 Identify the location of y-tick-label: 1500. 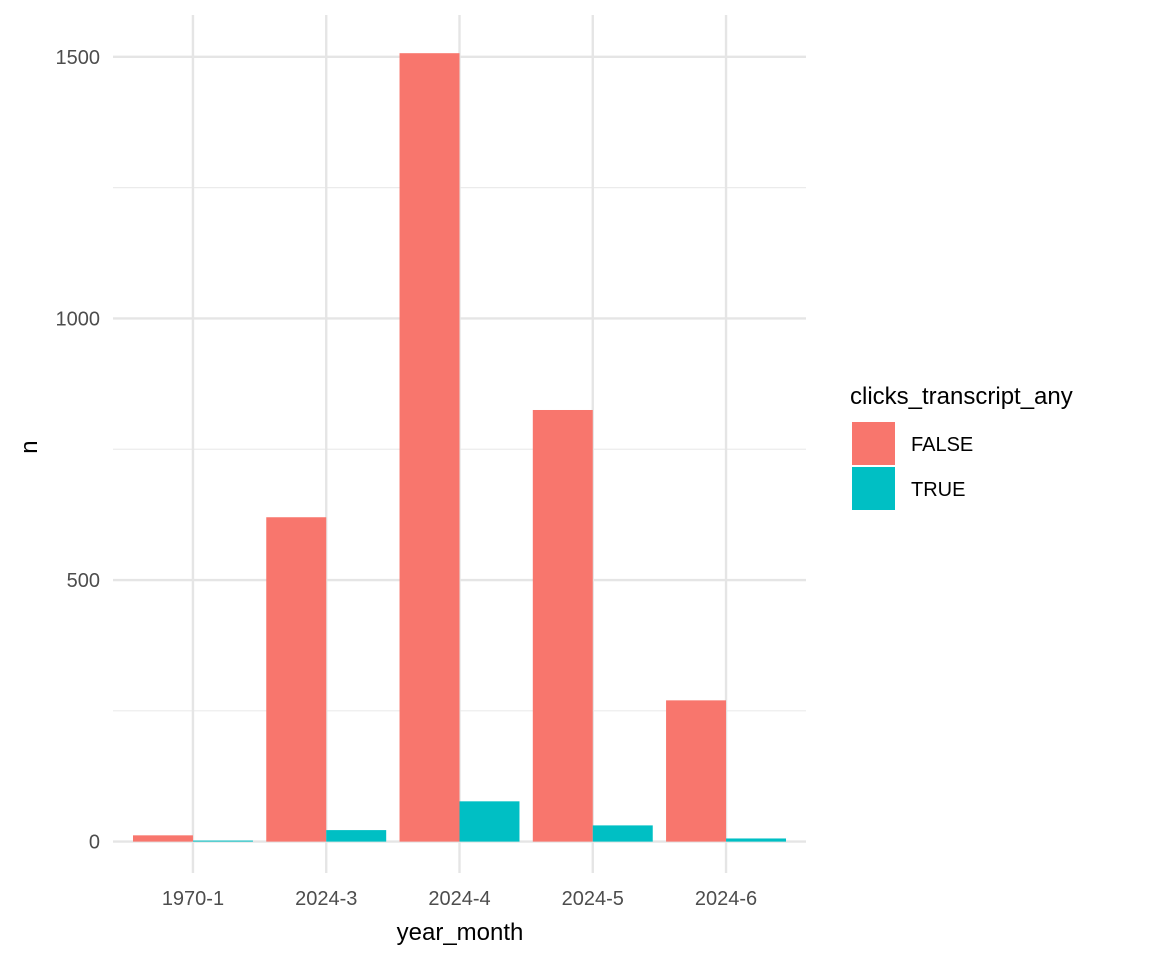
(78, 58).